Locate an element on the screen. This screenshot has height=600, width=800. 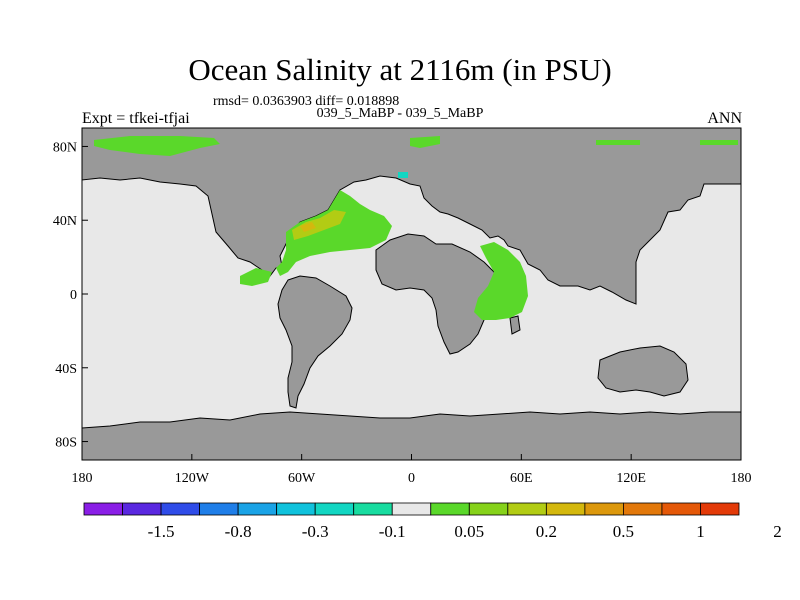
y-tick-label: 0 is located at coordinates (73, 295).